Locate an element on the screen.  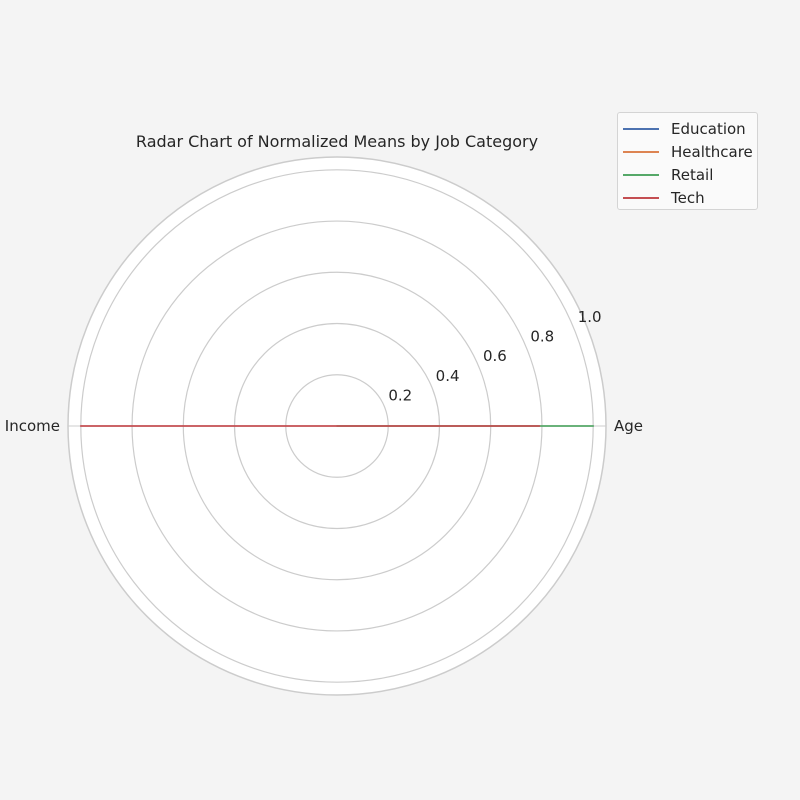
legend-label: Healthcare is located at coordinates (712, 151).